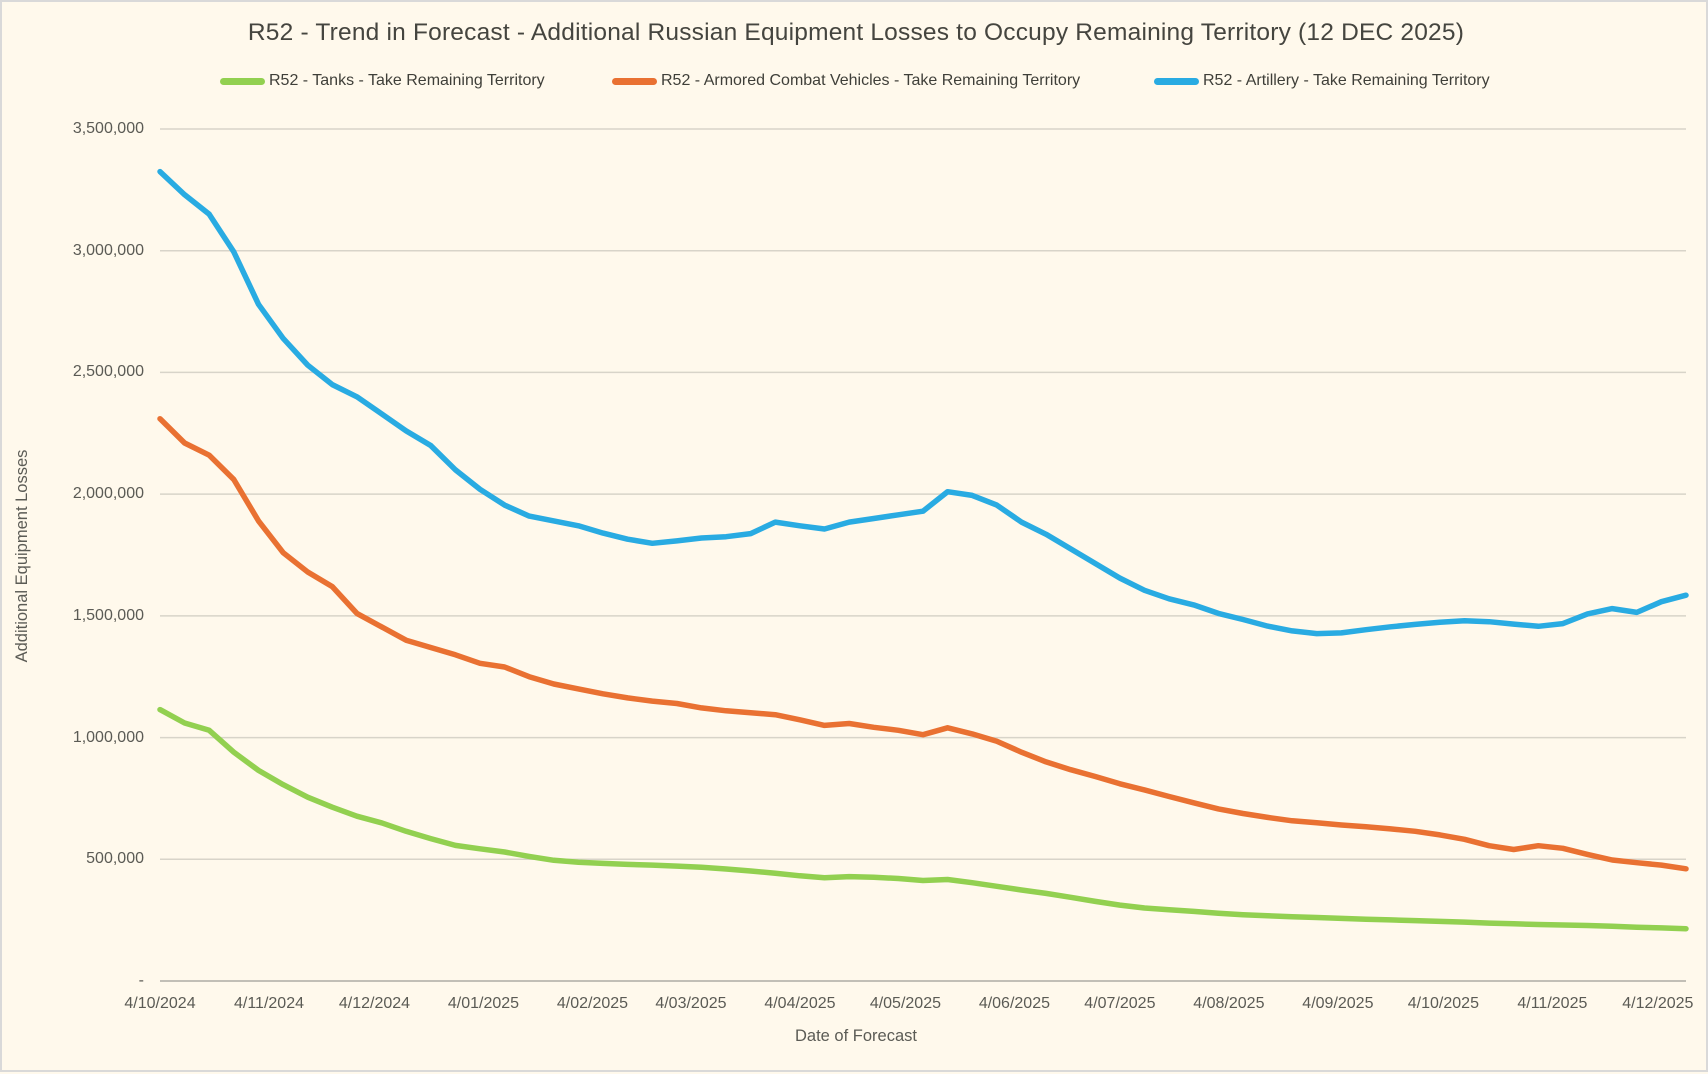  I want to click on y-tick-label: -, so click(141, 980).